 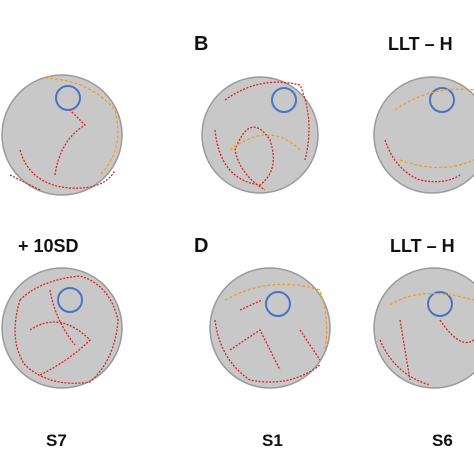 What do you see at coordinates (56, 440) in the screenshot?
I see `subject-label: S7` at bounding box center [56, 440].